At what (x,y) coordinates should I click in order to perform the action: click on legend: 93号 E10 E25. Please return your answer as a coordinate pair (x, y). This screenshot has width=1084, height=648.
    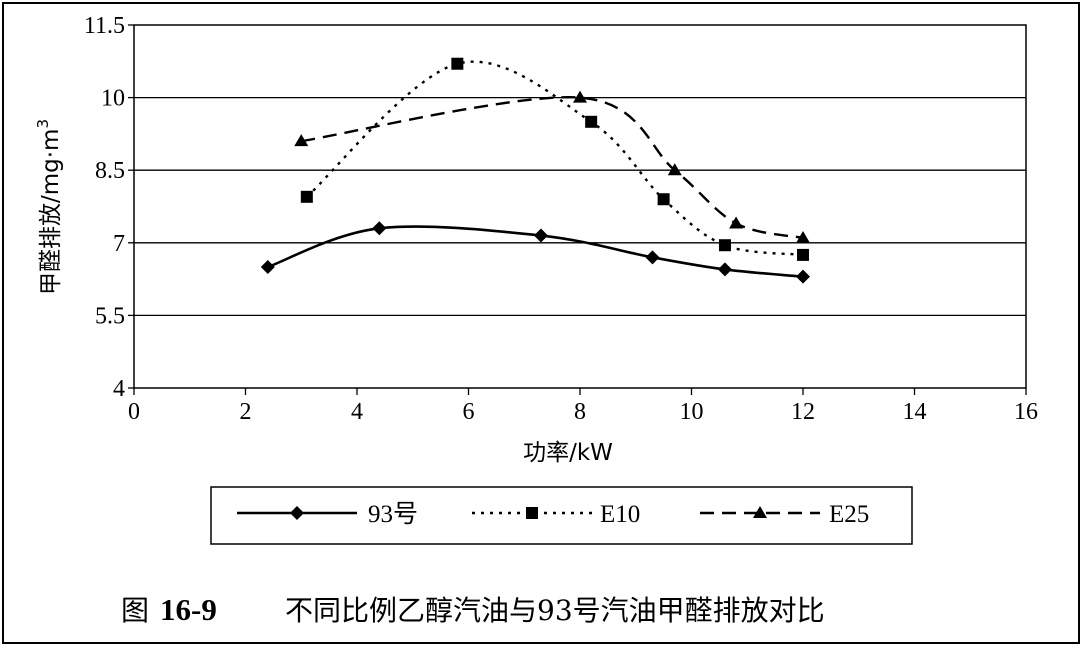
    Looking at the image, I should click on (553, 514).